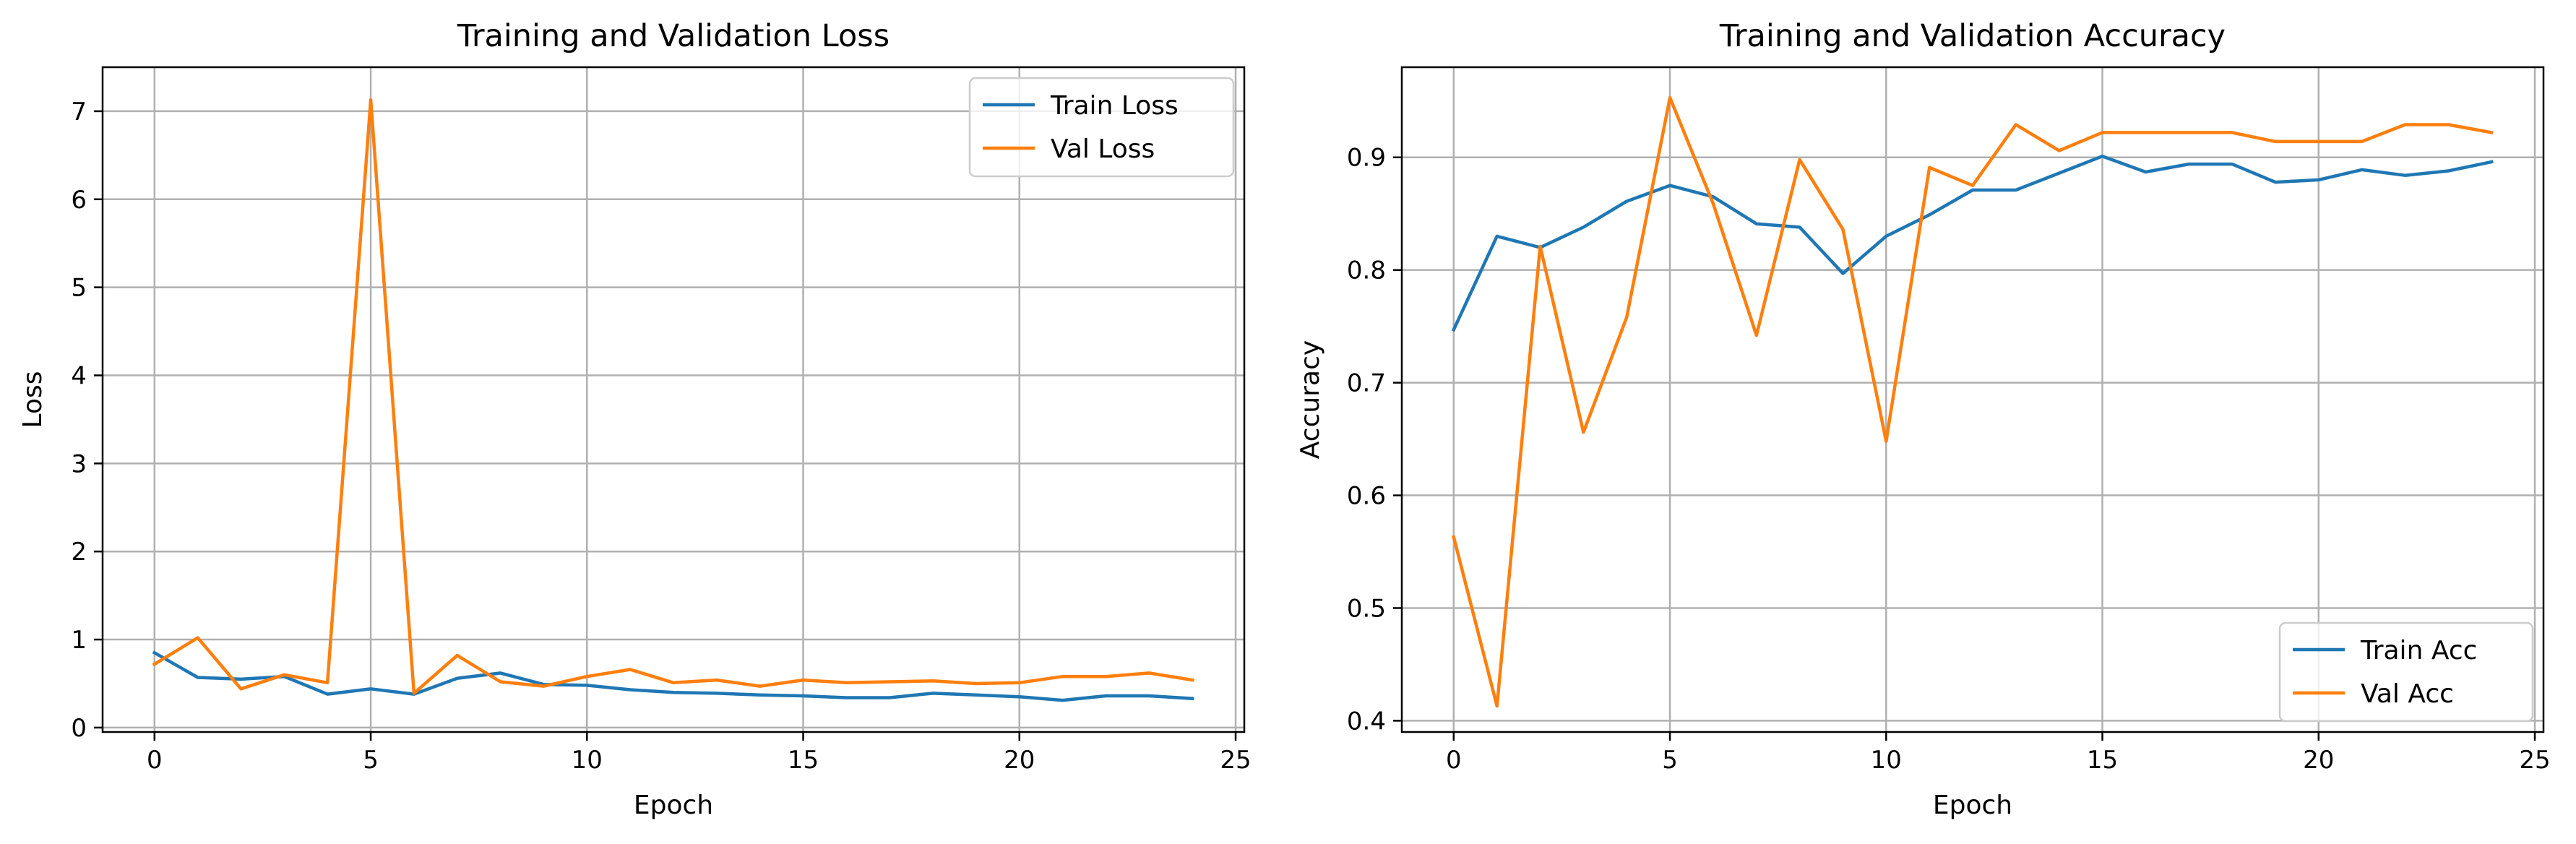 The height and width of the screenshot is (844, 2576). I want to click on legend-label: Train Acc, so click(2418, 651).